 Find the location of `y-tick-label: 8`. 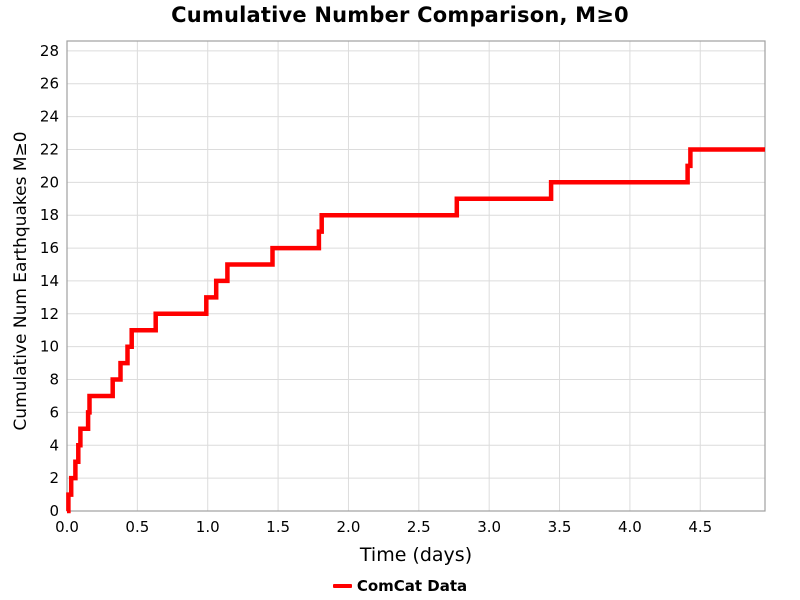

y-tick-label: 8 is located at coordinates (54, 380).